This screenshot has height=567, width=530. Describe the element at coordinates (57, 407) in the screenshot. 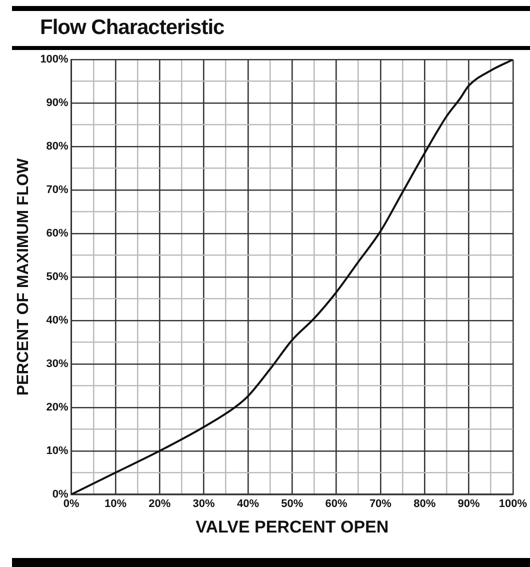

I see `y-tick-label: 20%` at that location.